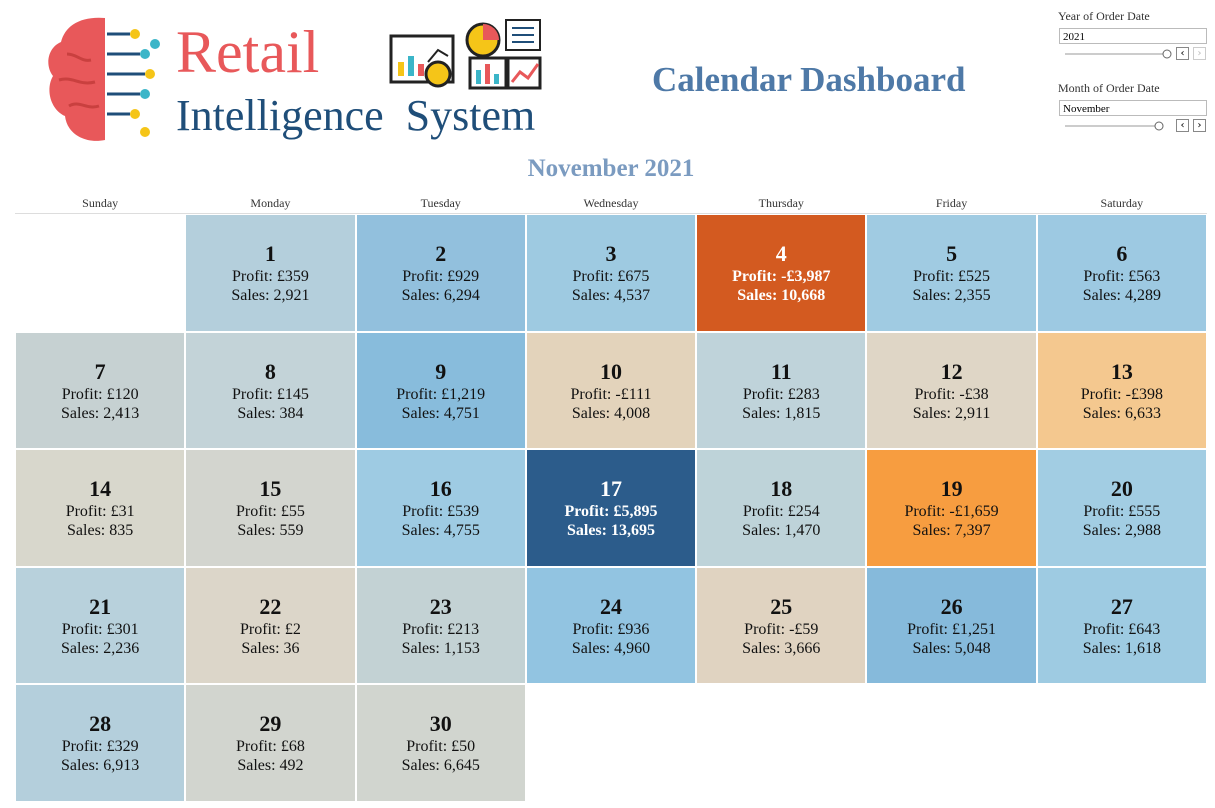 This screenshot has height=808, width=1215. I want to click on profit-text: Profit: £525, so click(951, 276).